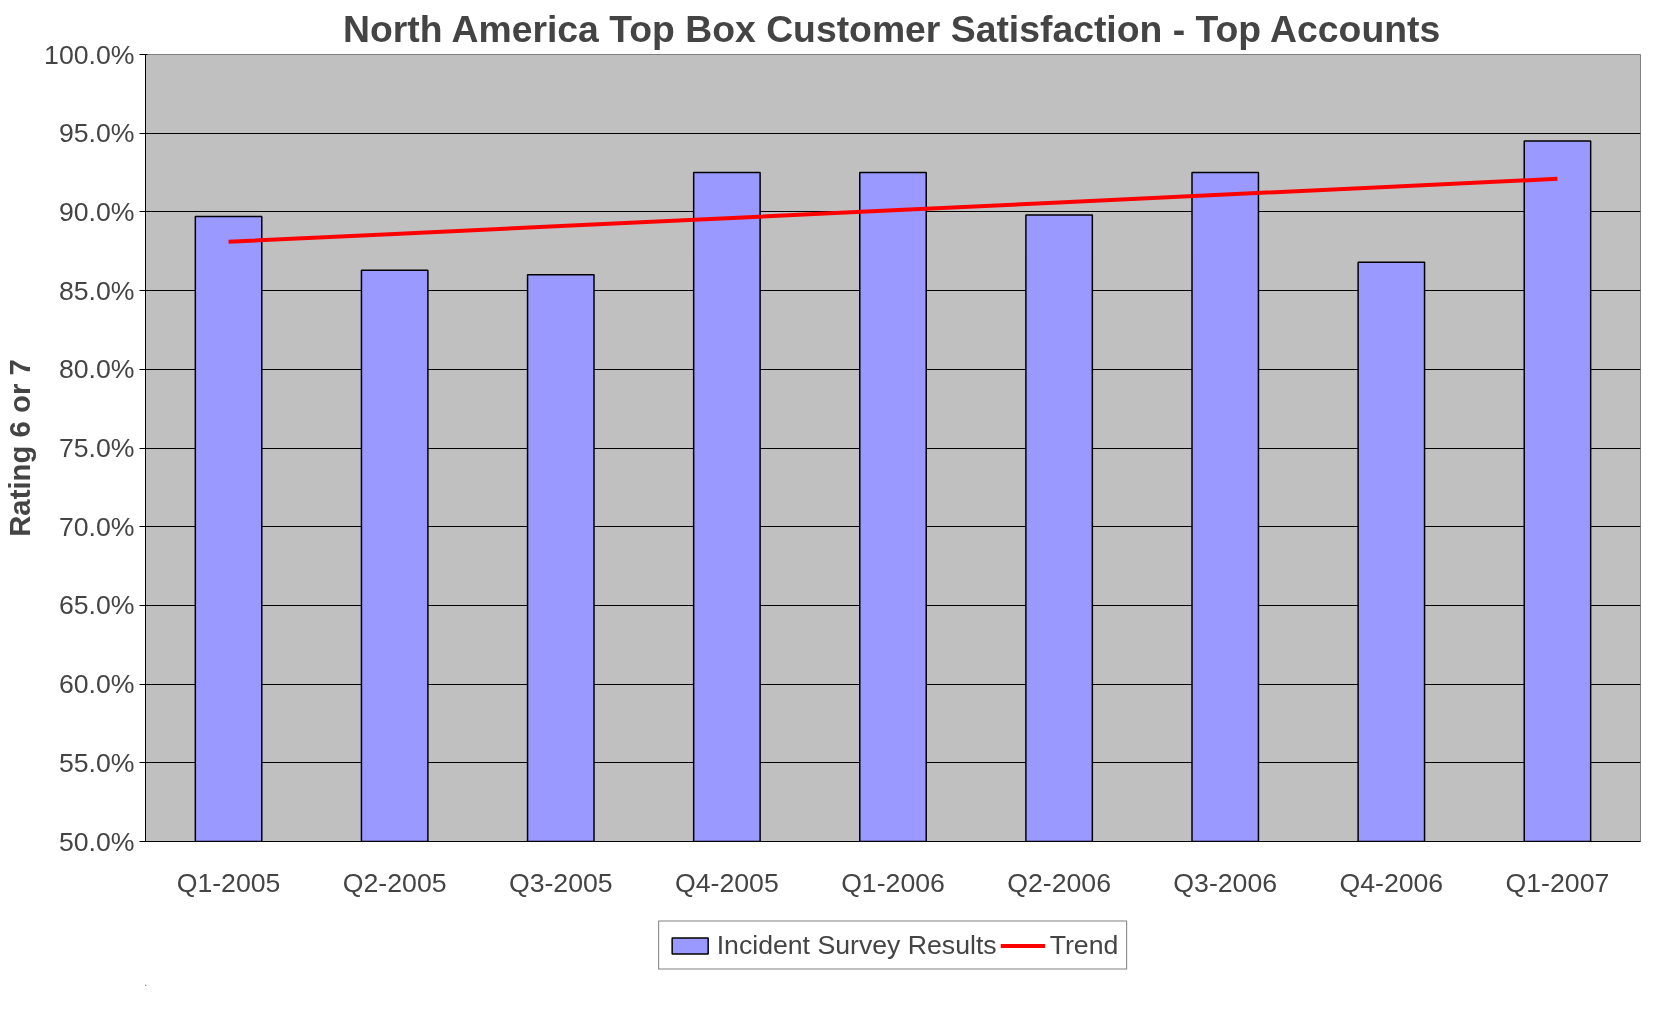 The image size is (1674, 1036). I want to click on legend-label: Incident Survey Results, so click(856, 945).